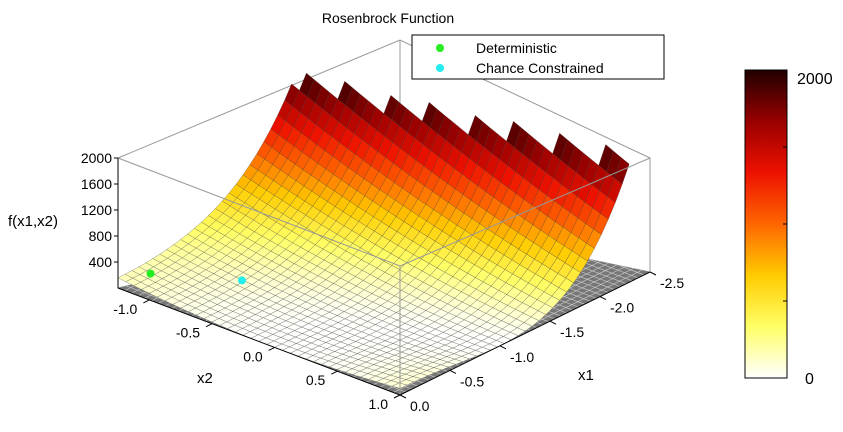 The width and height of the screenshot is (843, 432). I want to click on colorbar: 2000 0, so click(788, 228).